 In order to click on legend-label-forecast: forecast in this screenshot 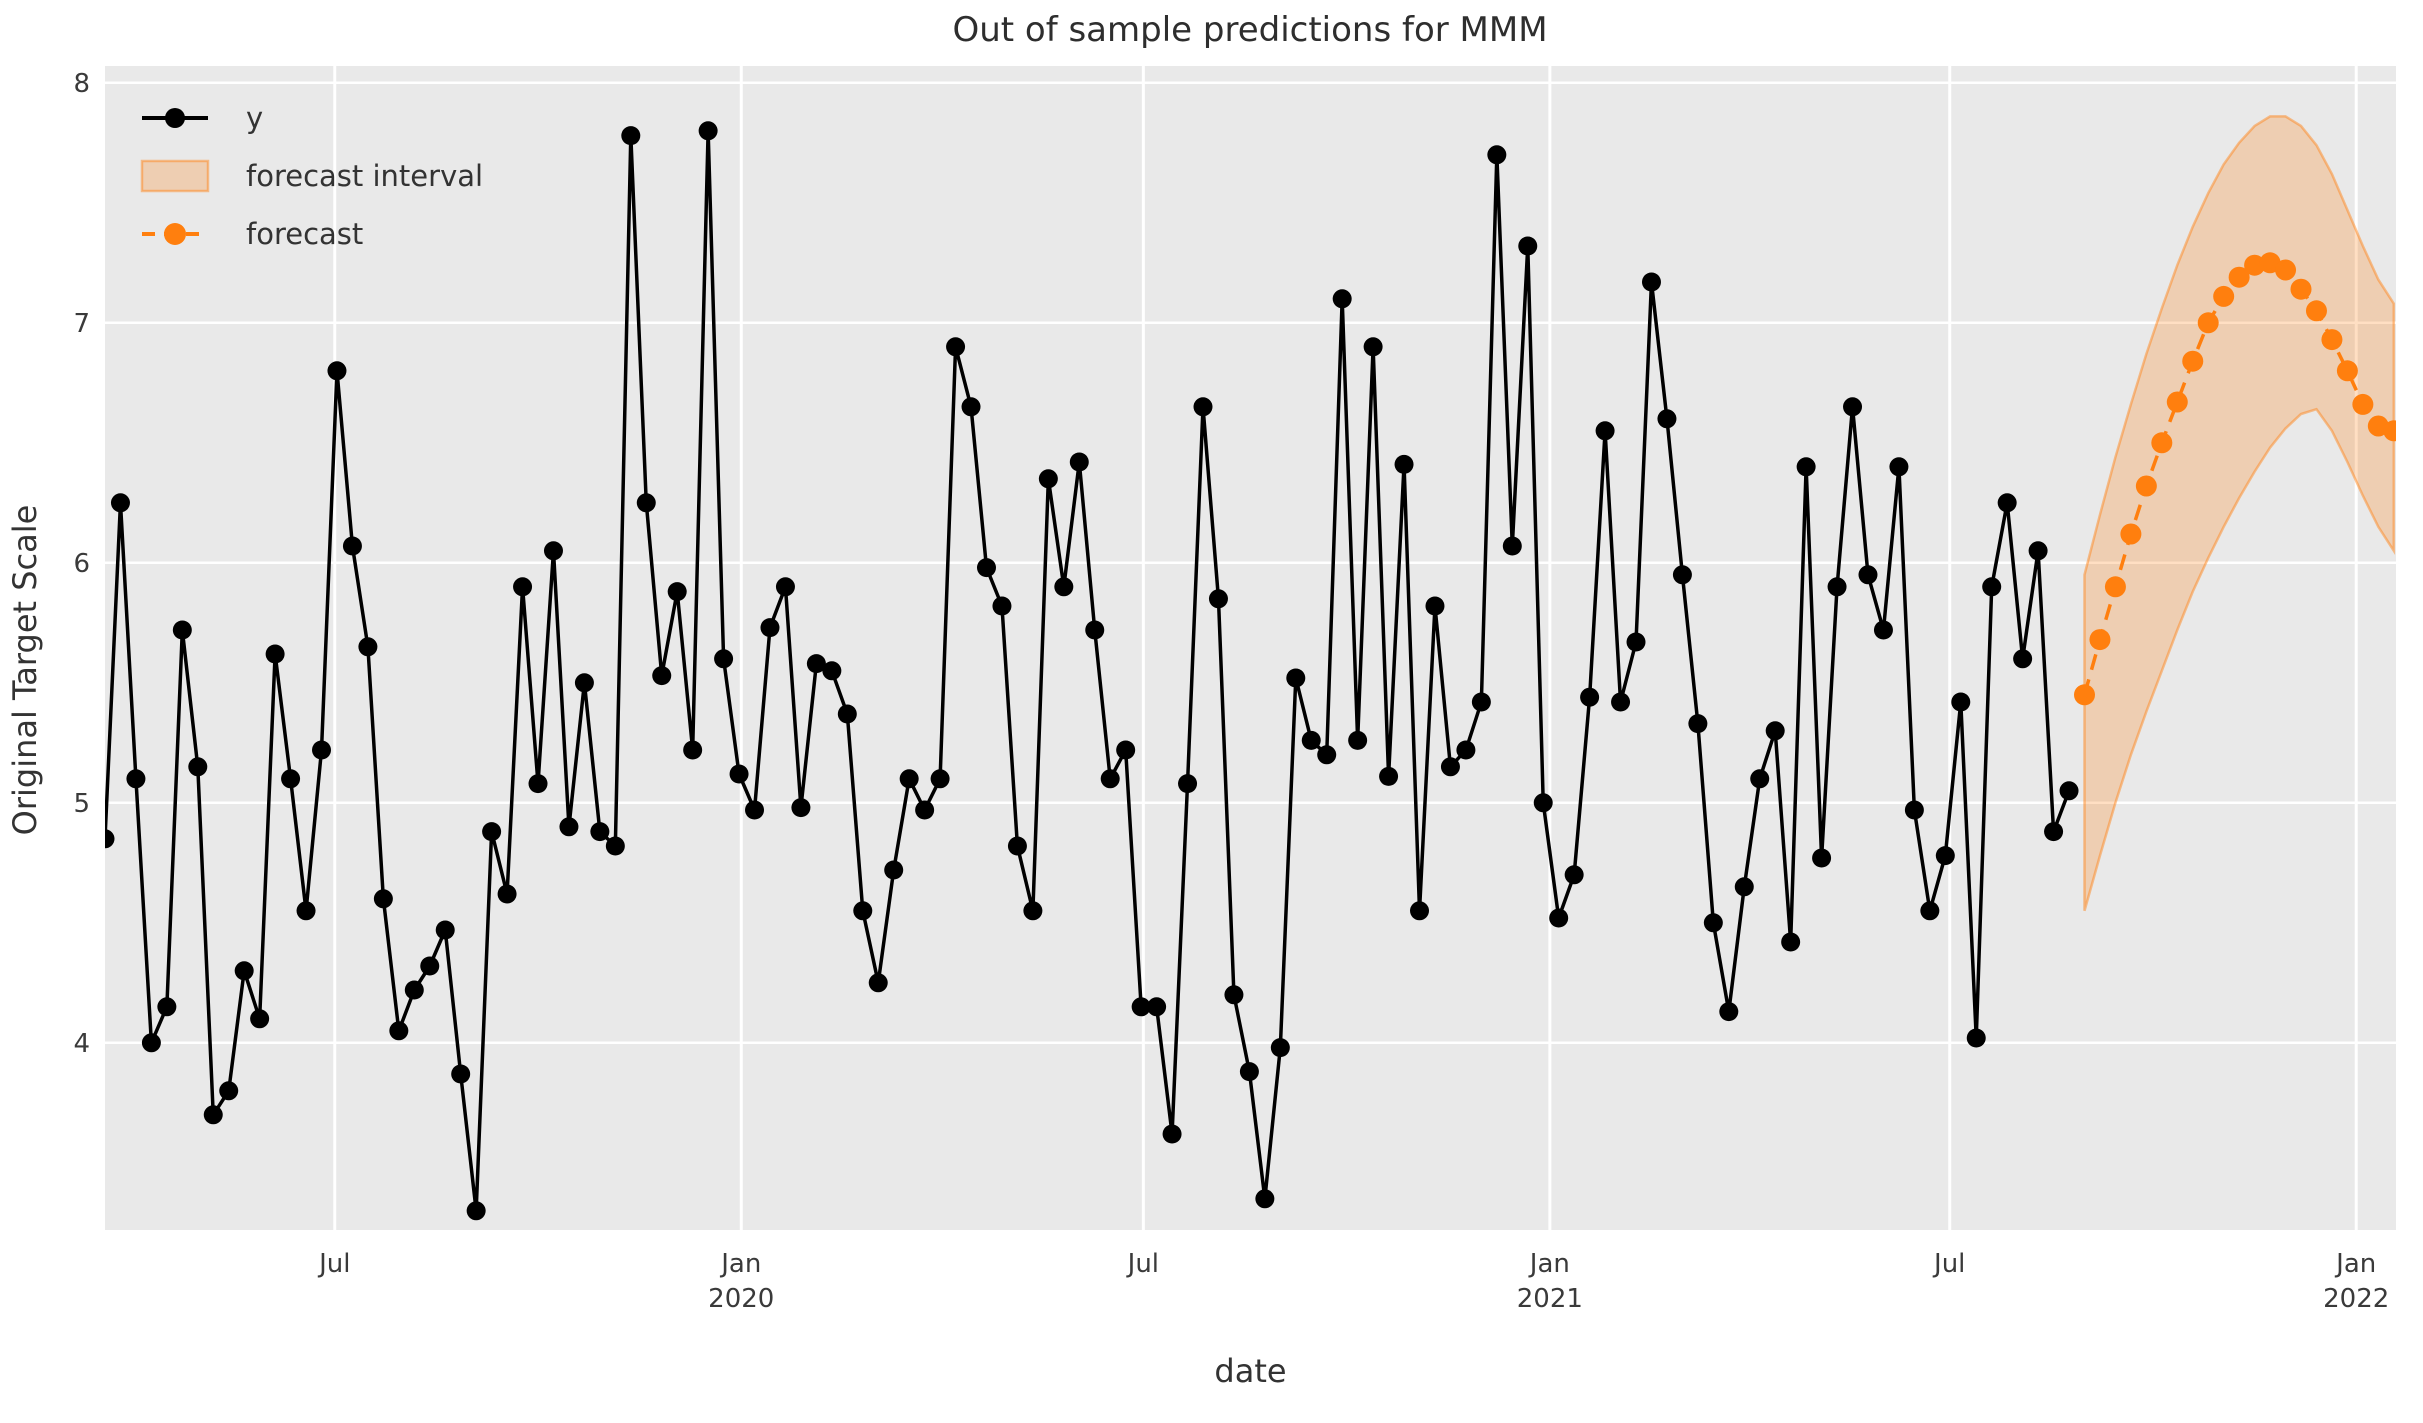, I will do `click(305, 234)`.